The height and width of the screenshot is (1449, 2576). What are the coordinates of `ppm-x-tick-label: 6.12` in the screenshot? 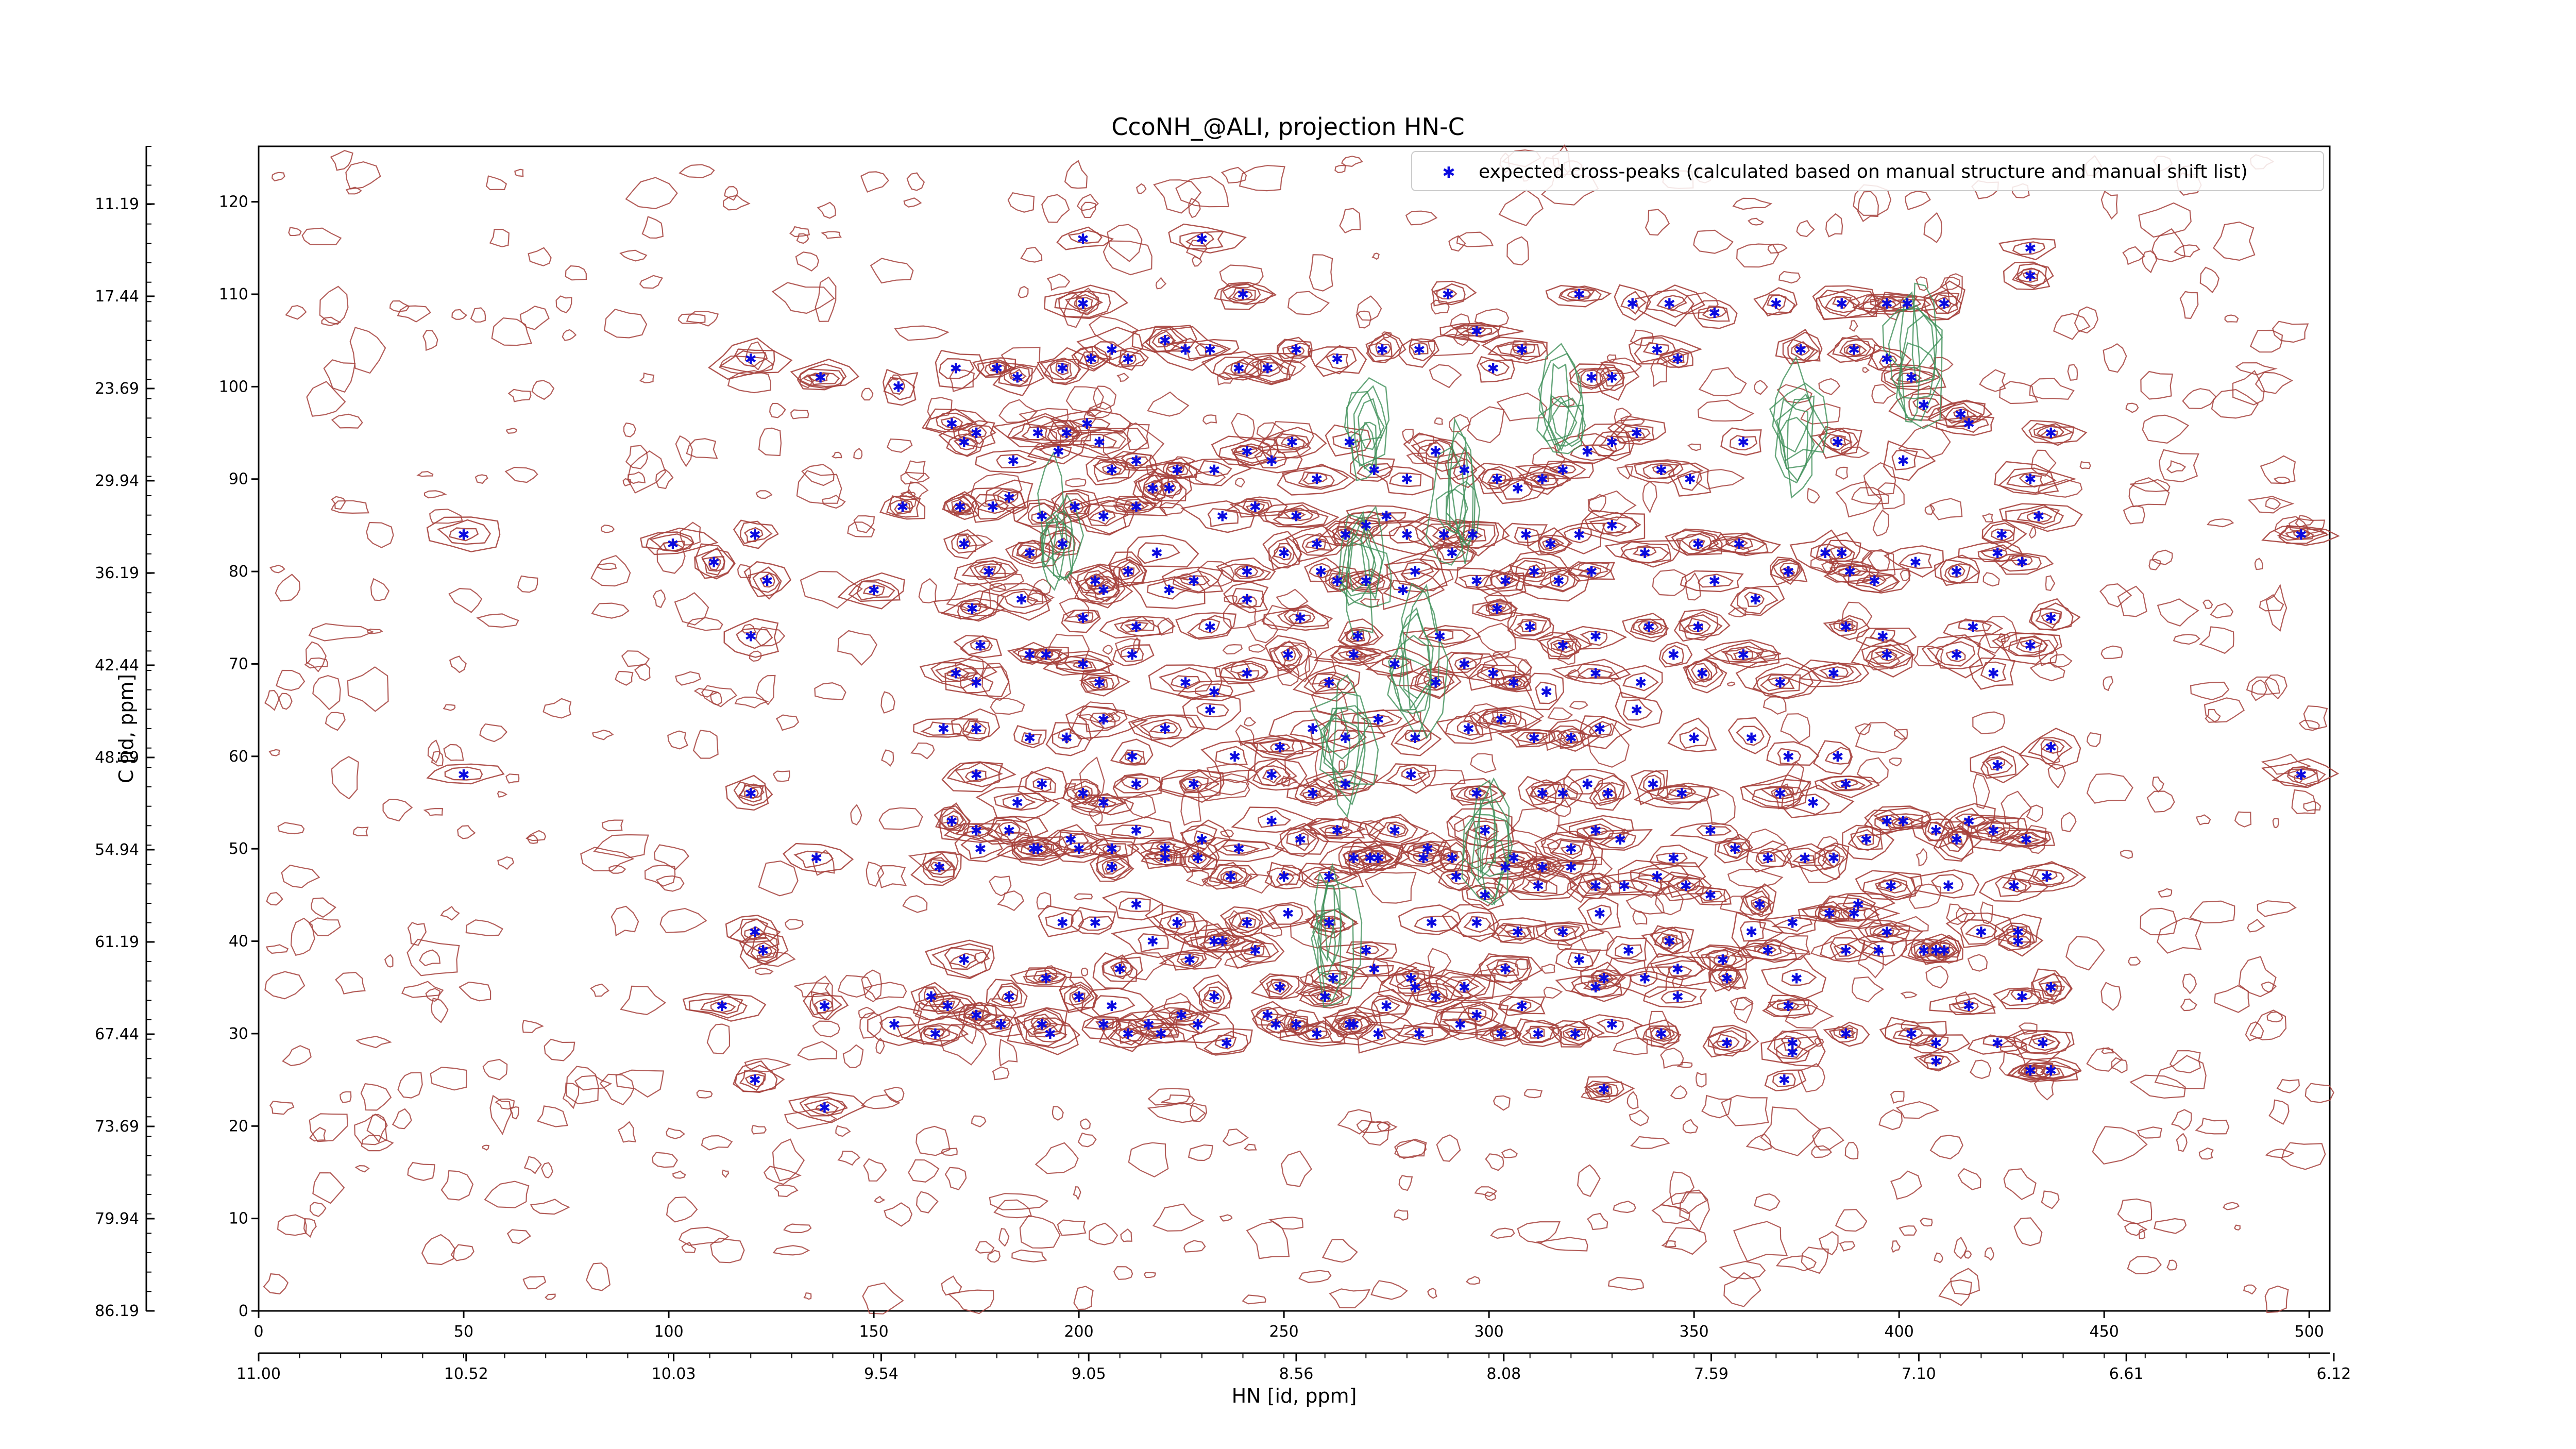 It's located at (2334, 1374).